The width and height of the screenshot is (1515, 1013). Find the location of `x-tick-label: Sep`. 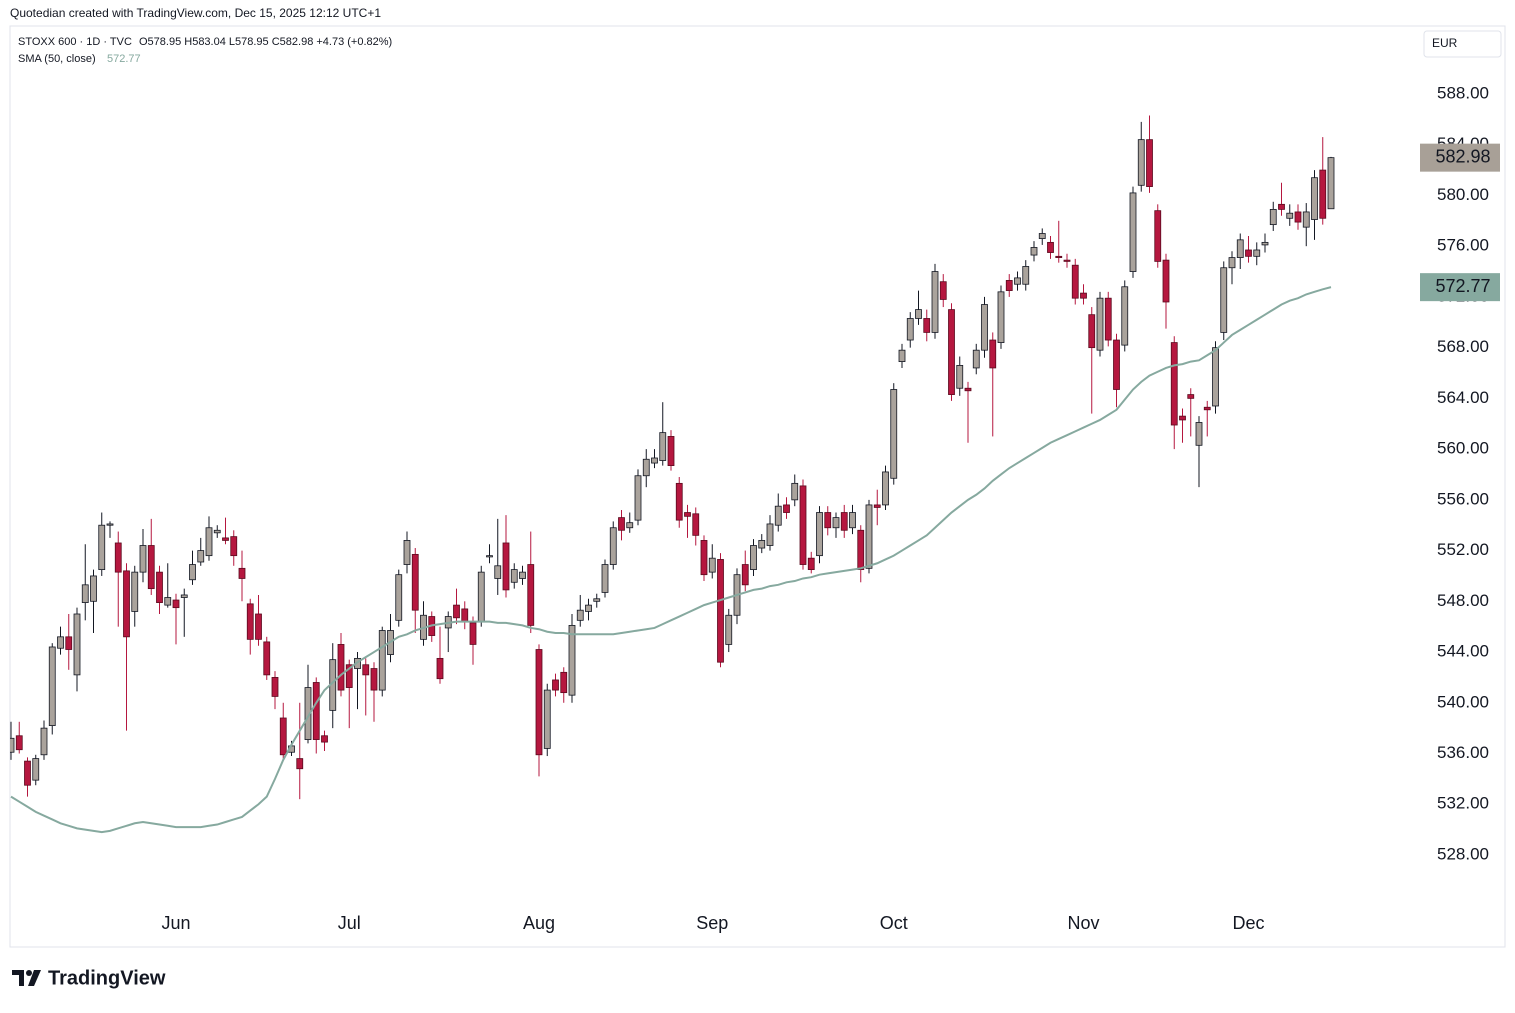

x-tick-label: Sep is located at coordinates (712, 923).